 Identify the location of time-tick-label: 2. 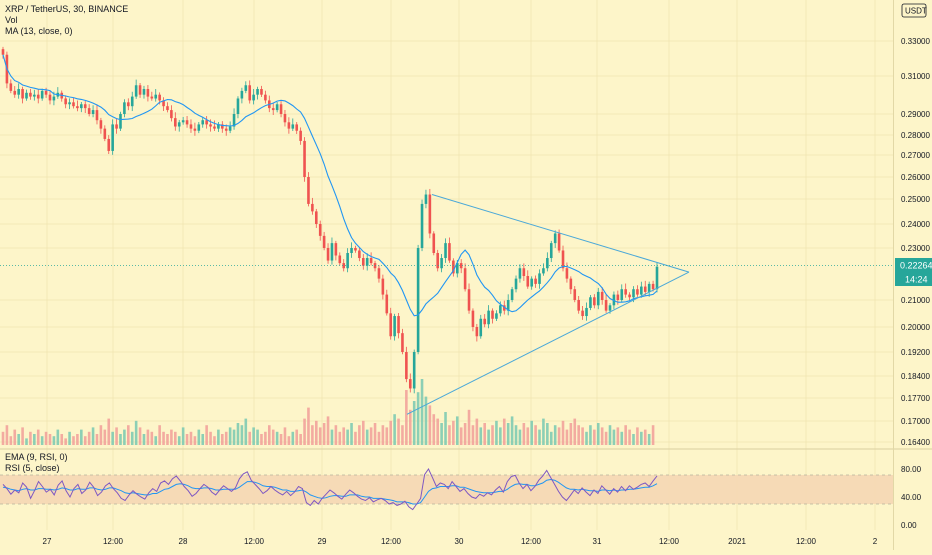
(875, 541).